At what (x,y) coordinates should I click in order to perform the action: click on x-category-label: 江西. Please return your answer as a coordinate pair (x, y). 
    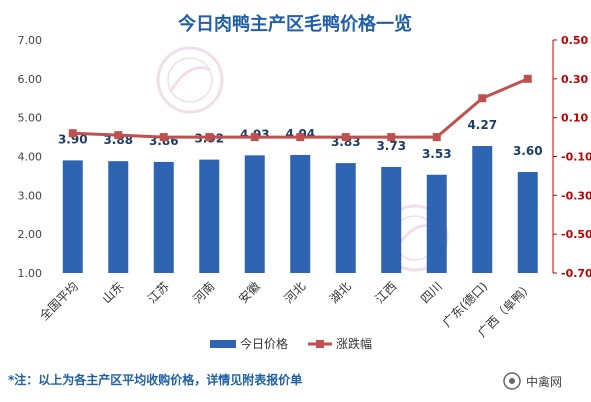
    Looking at the image, I should click on (385, 292).